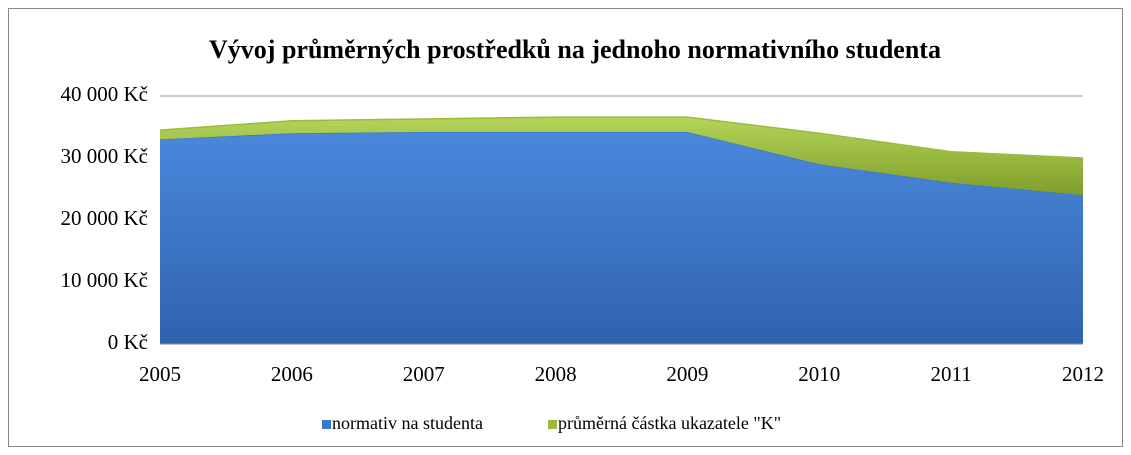  Describe the element at coordinates (128, 342) in the screenshot. I see `y-tick-label: 0 Kč` at that location.